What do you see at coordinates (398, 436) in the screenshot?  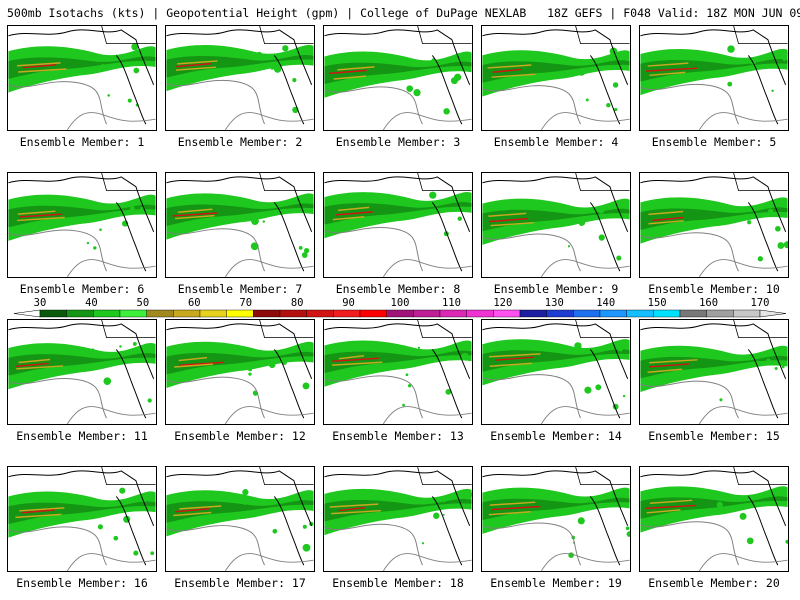 I see `panel-caption: Ensemble Member: 13` at bounding box center [398, 436].